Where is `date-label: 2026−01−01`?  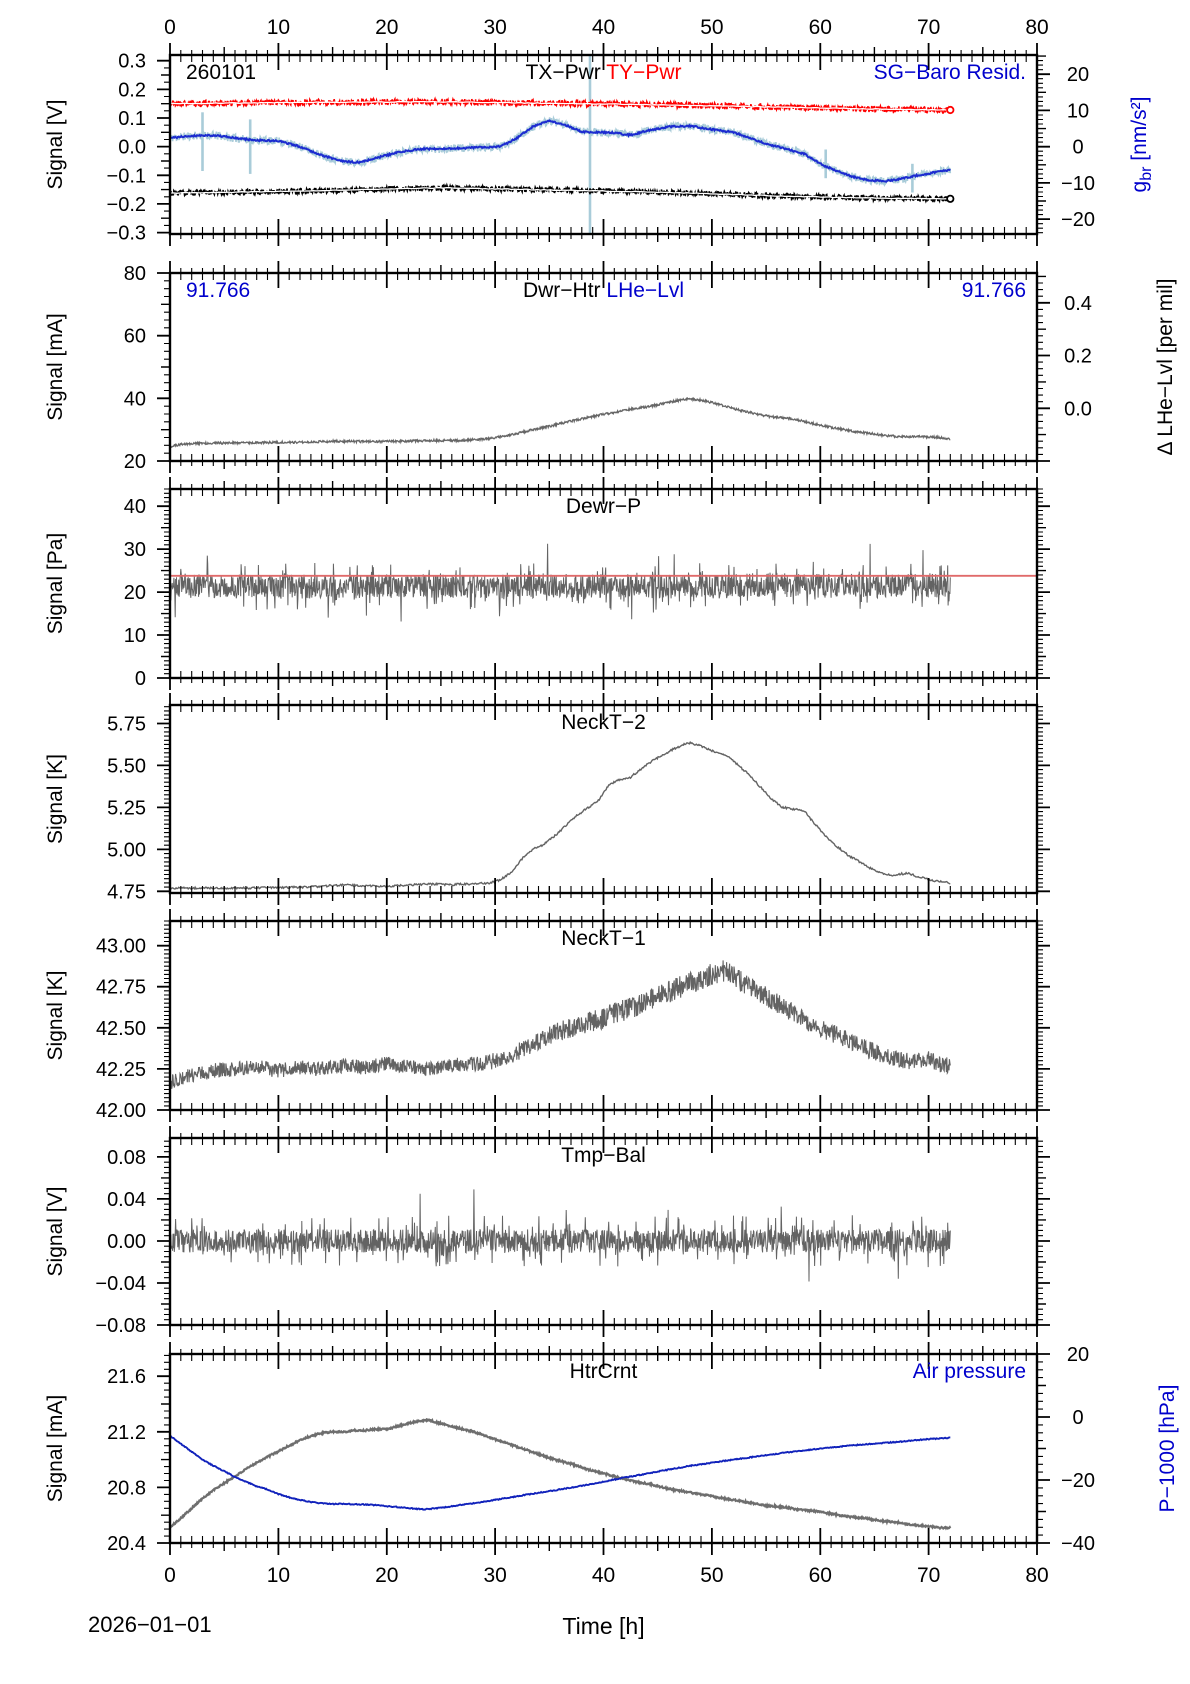 date-label: 2026−01−01 is located at coordinates (150, 1624).